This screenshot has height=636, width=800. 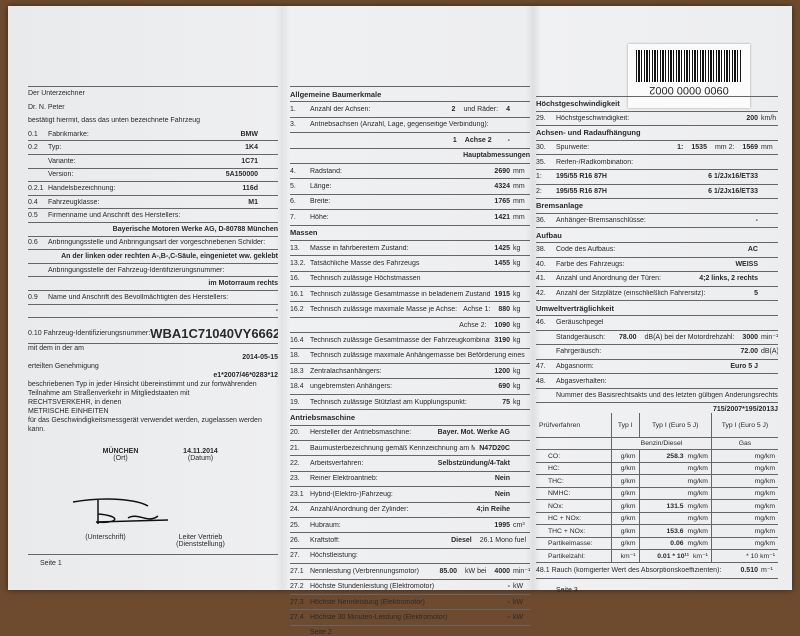 I want to click on emission-value: 0.01 * 10¹¹, so click(x=673, y=557).